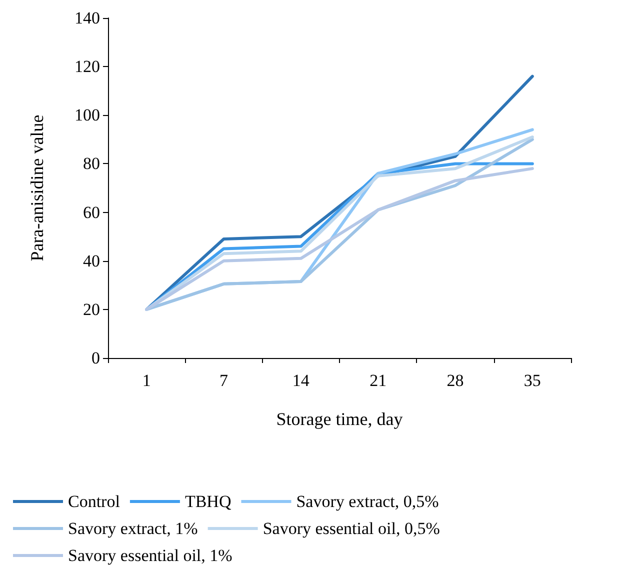  I want to click on y-tick-label: 60, so click(91, 212).